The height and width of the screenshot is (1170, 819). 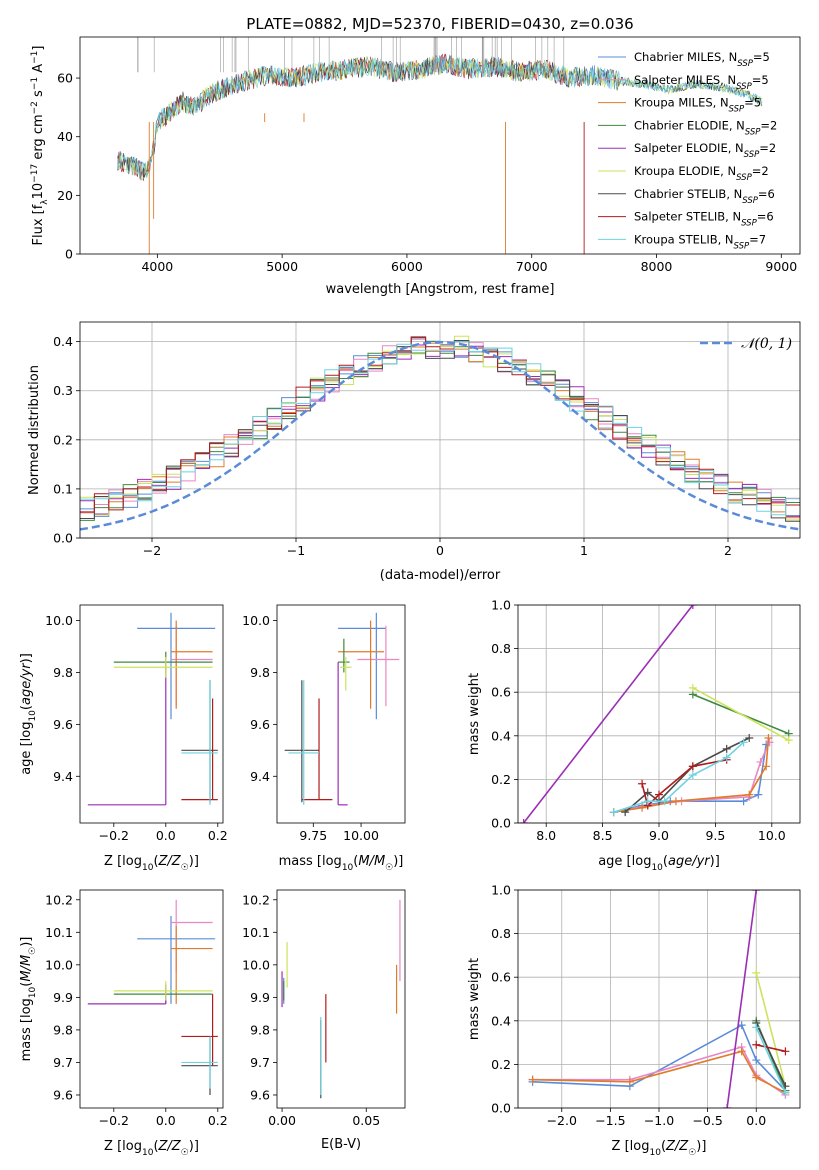 What do you see at coordinates (741, 999) in the screenshot?
I see `mw-line-salpeter_elodie` at bounding box center [741, 999].